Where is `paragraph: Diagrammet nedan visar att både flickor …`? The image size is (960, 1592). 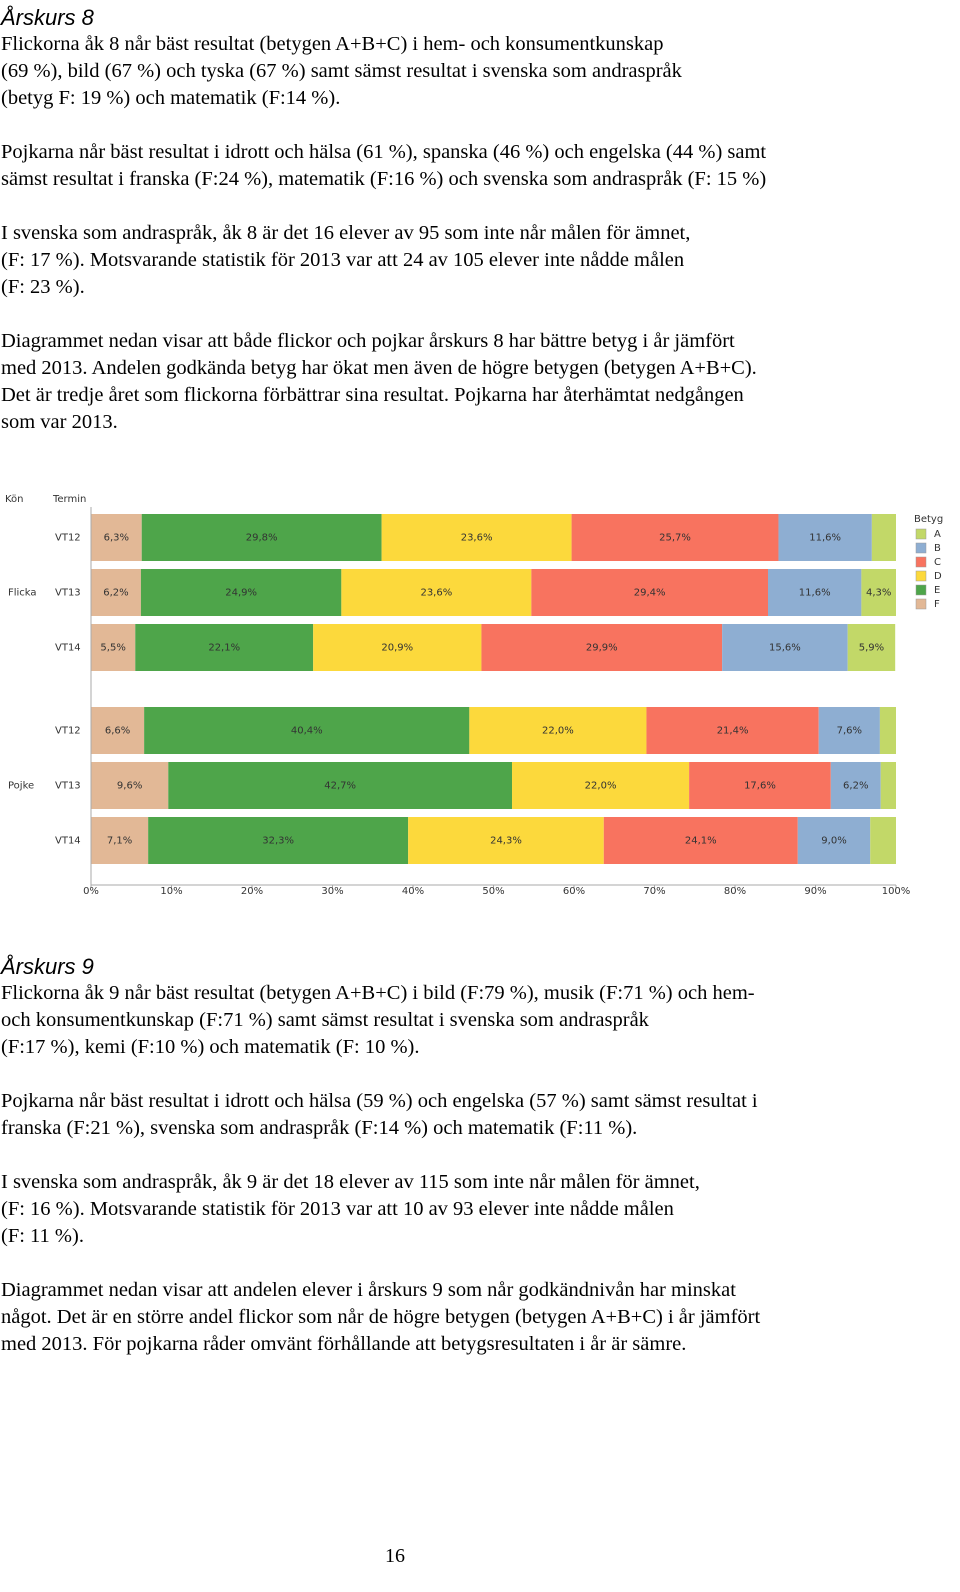
paragraph: Diagrammet nedan visar att både flickor … is located at coordinates (476, 382).